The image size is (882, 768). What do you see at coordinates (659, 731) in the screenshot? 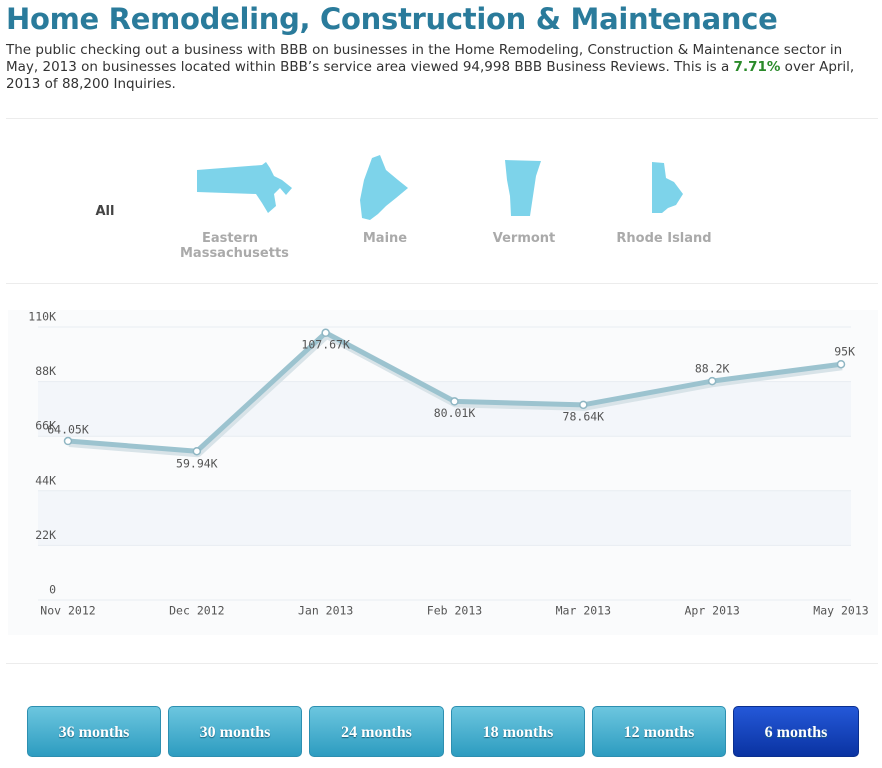
I see `range-button: 12 months` at bounding box center [659, 731].